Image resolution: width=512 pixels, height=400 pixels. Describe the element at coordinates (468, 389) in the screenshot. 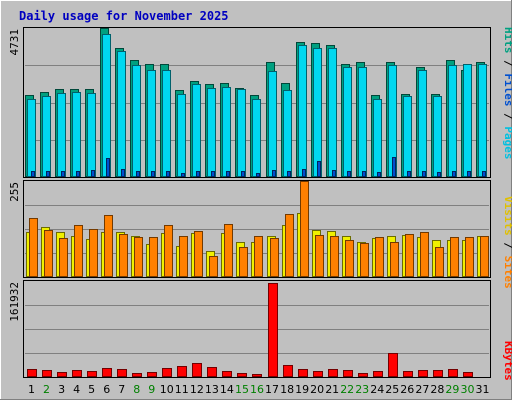

I see `x-tick-label: 30` at that location.